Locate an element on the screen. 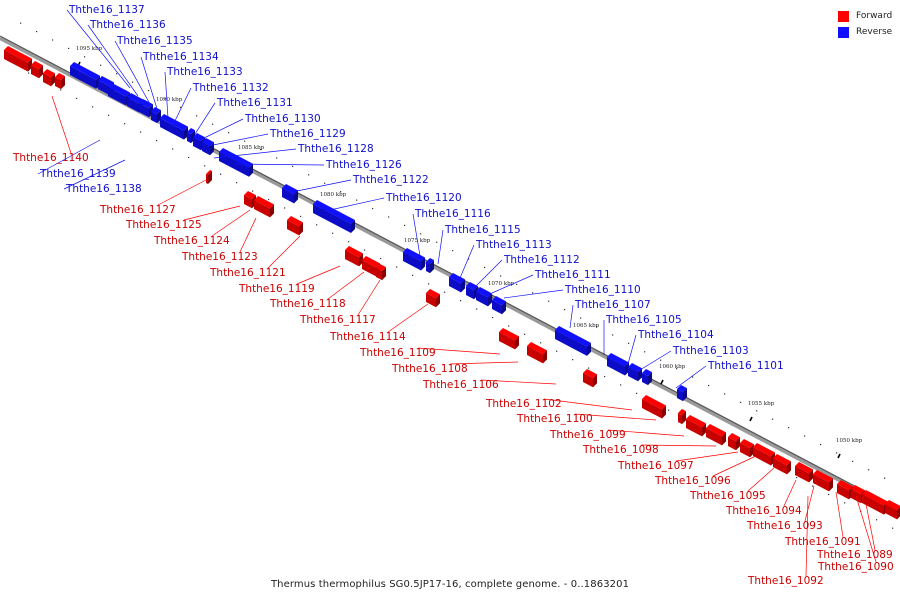  tick-label: 1055 kbp is located at coordinates (761, 404).